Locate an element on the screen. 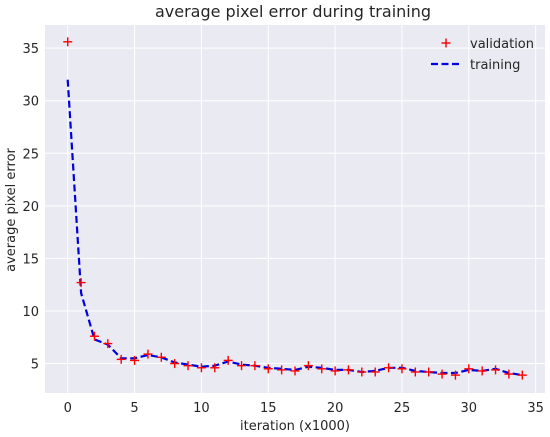 The image size is (550, 437). legend: validation training is located at coordinates (482, 55).